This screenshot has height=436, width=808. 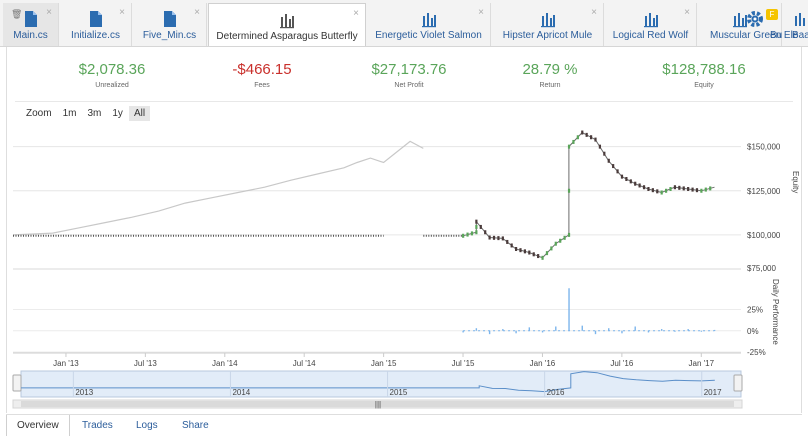 I want to click on zoom-all-button: All, so click(x=139, y=113).